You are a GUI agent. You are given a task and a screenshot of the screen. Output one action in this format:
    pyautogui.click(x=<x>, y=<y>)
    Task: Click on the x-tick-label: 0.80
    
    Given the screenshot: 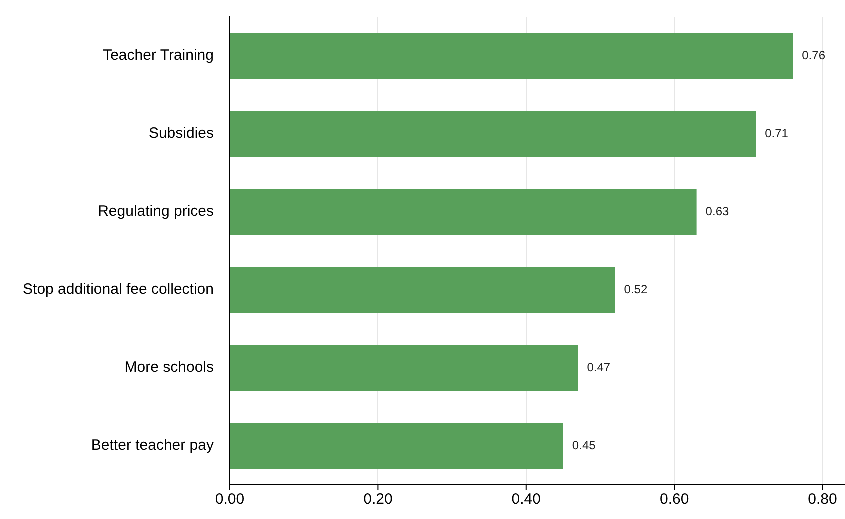 What is the action you would take?
    pyautogui.click(x=823, y=499)
    